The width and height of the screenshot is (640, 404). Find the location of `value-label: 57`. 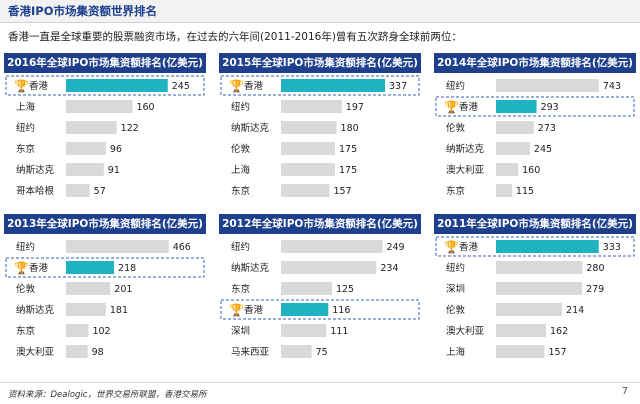

value-label: 57 is located at coordinates (100, 191).